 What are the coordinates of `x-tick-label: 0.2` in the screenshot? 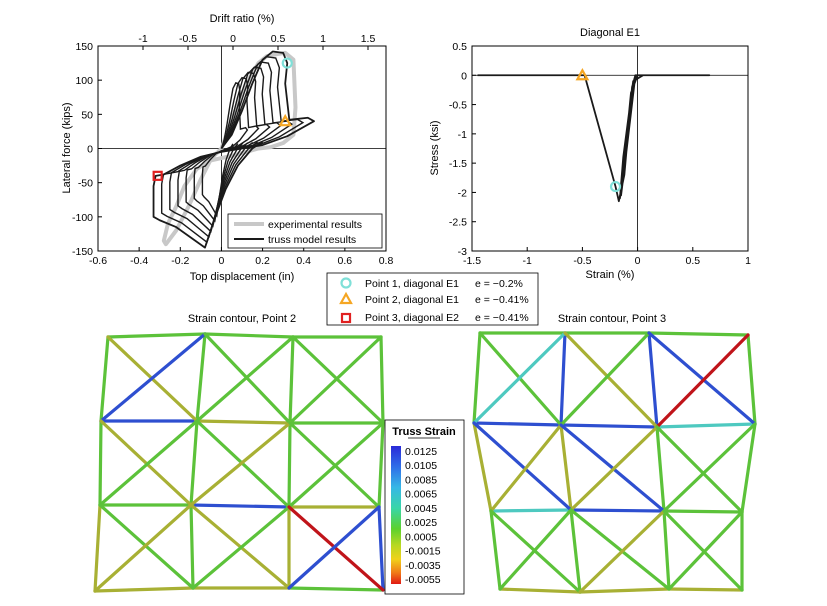 It's located at (262, 261).